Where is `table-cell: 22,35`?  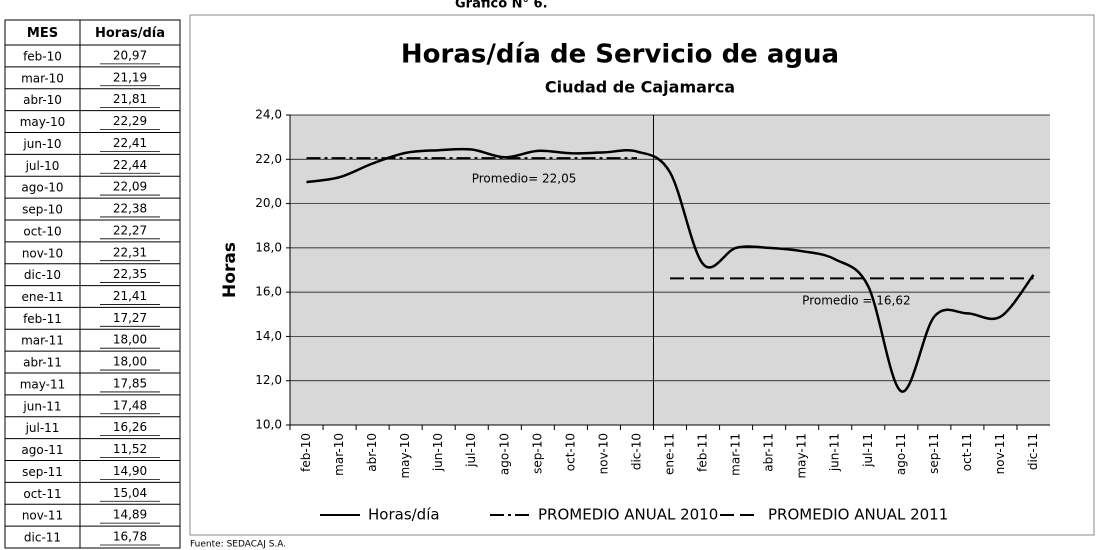
table-cell: 22,35 is located at coordinates (130, 274).